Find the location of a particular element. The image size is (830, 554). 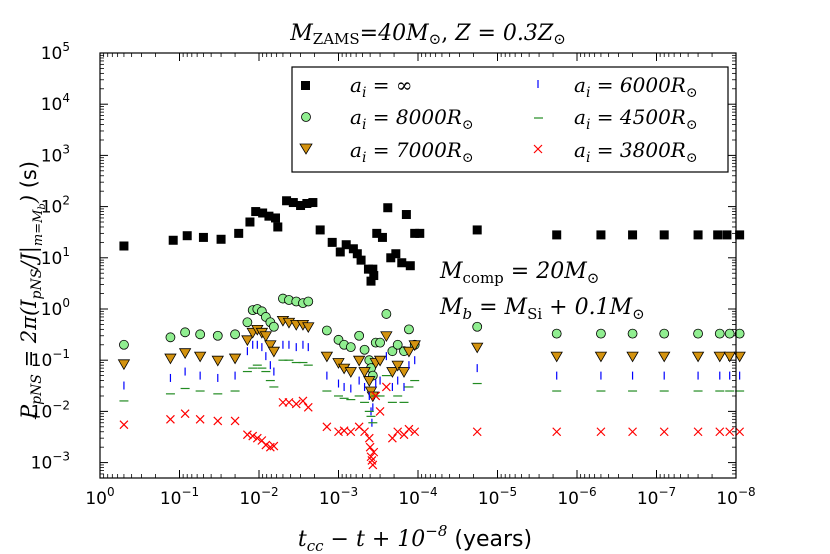

x-tick-label: 10⁻³ is located at coordinates (338, 497).